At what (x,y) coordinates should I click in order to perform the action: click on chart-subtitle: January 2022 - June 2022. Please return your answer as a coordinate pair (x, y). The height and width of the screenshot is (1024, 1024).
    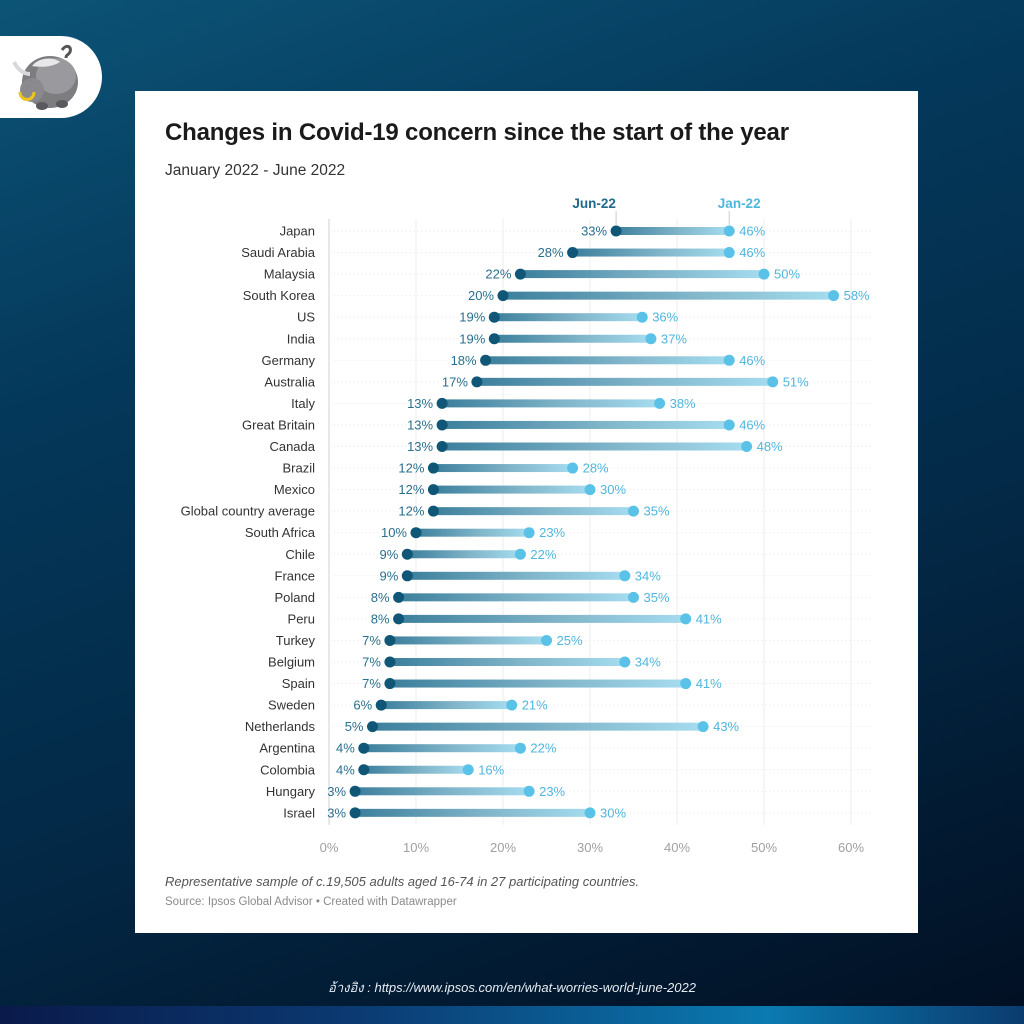
    Looking at the image, I should click on (255, 170).